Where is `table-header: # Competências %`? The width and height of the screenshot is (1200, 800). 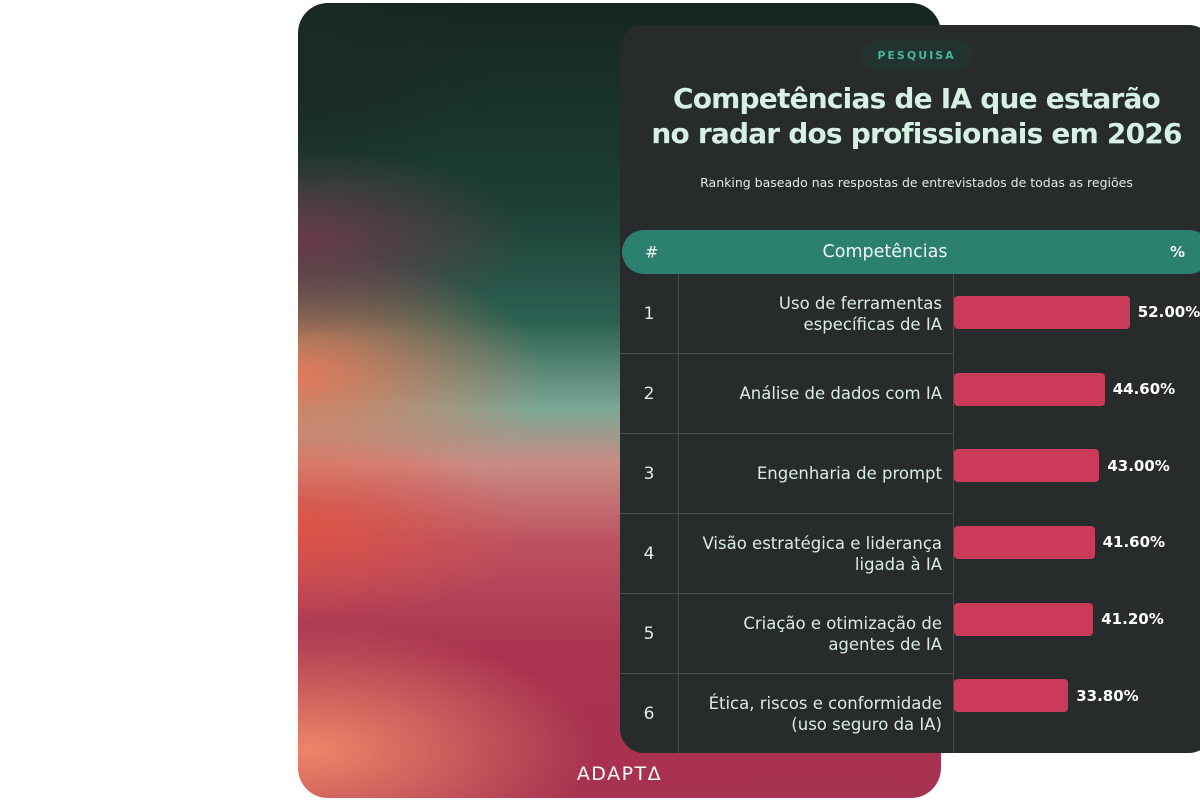 table-header: # Competências % is located at coordinates (911, 252).